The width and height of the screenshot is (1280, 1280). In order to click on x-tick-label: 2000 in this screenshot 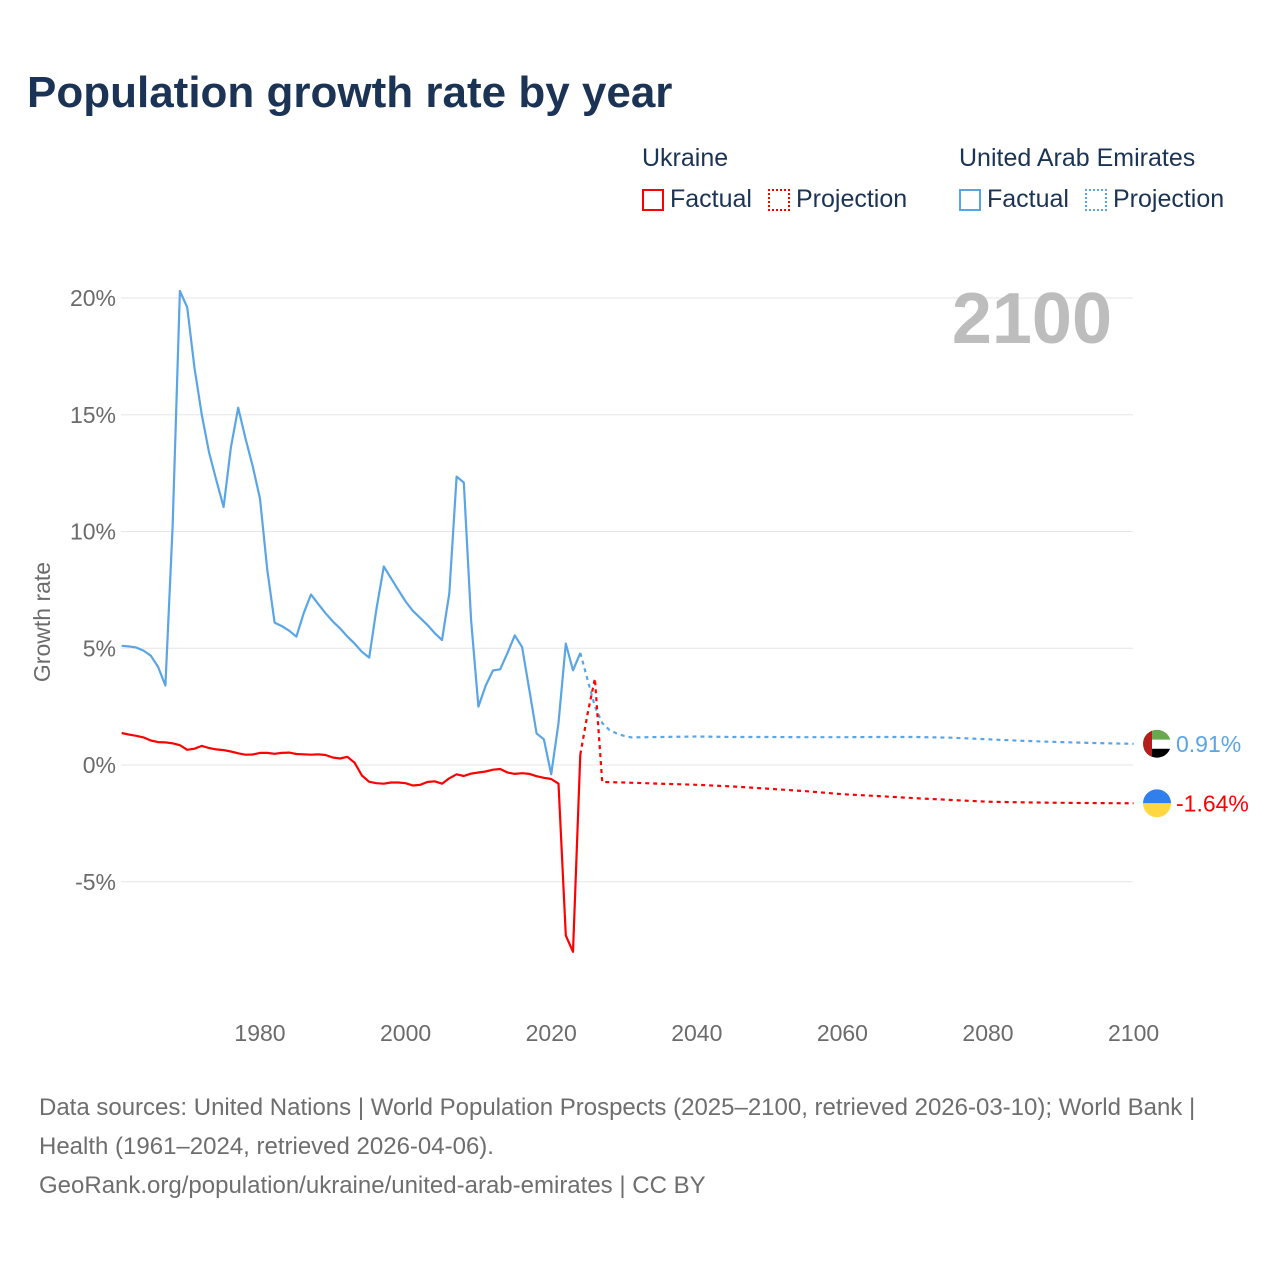, I will do `click(405, 1033)`.